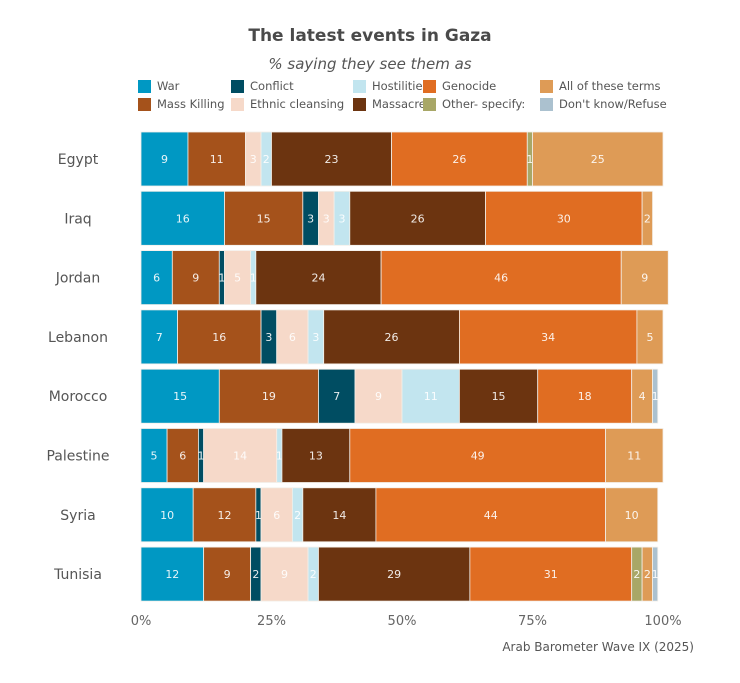  What do you see at coordinates (610, 86) in the screenshot?
I see `legend-label: All of these terms` at bounding box center [610, 86].